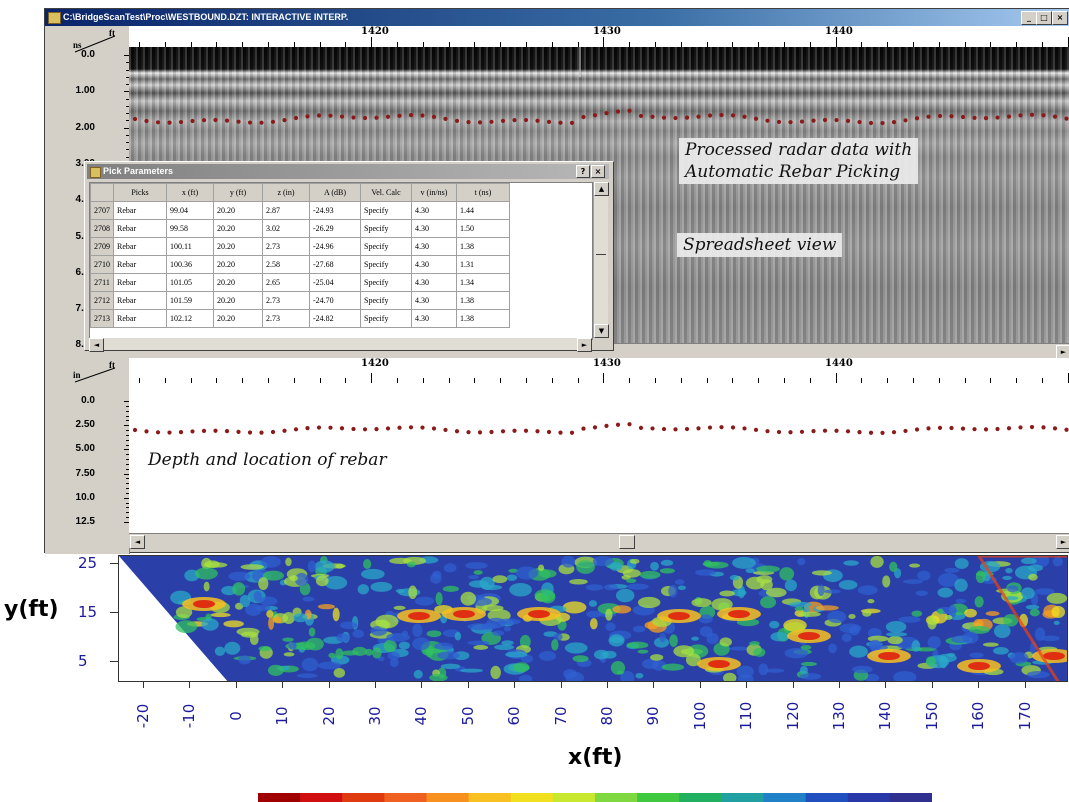  Describe the element at coordinates (598, 171) in the screenshot. I see `pick-close-button: ×` at that location.